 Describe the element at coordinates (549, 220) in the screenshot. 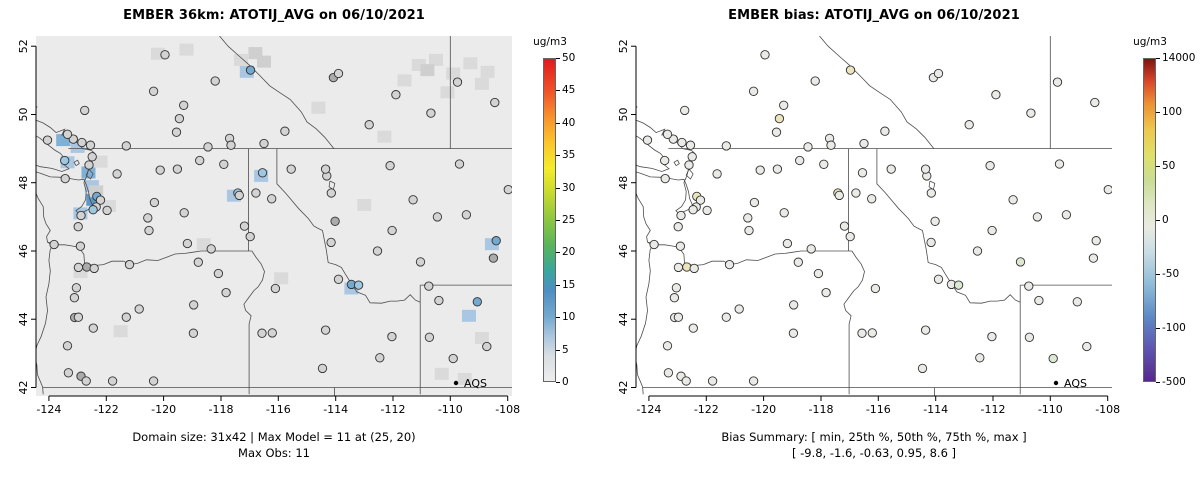

I see `colorbar-model` at that location.